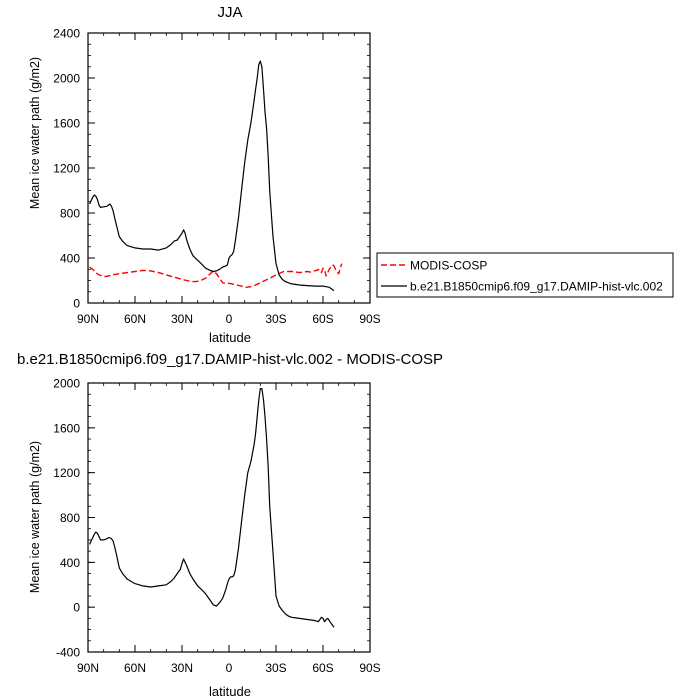 This screenshot has width=700, height=700. Describe the element at coordinates (230, 337) in the screenshot. I see `top-x-axis-label: latitude` at that location.